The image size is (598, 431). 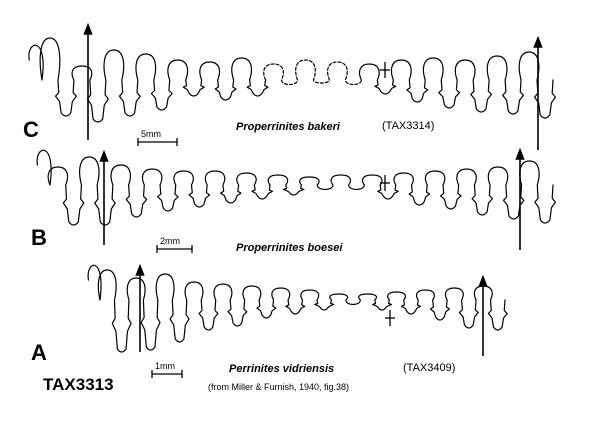 I want to click on panel-c-species-name: Properrinites bakeri, so click(x=288, y=127).